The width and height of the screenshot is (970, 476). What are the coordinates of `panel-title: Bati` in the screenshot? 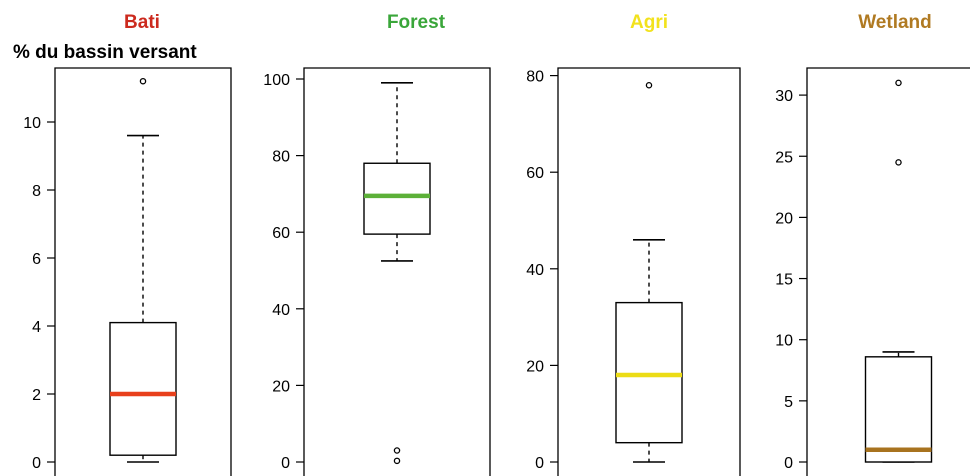 It's located at (142, 22).